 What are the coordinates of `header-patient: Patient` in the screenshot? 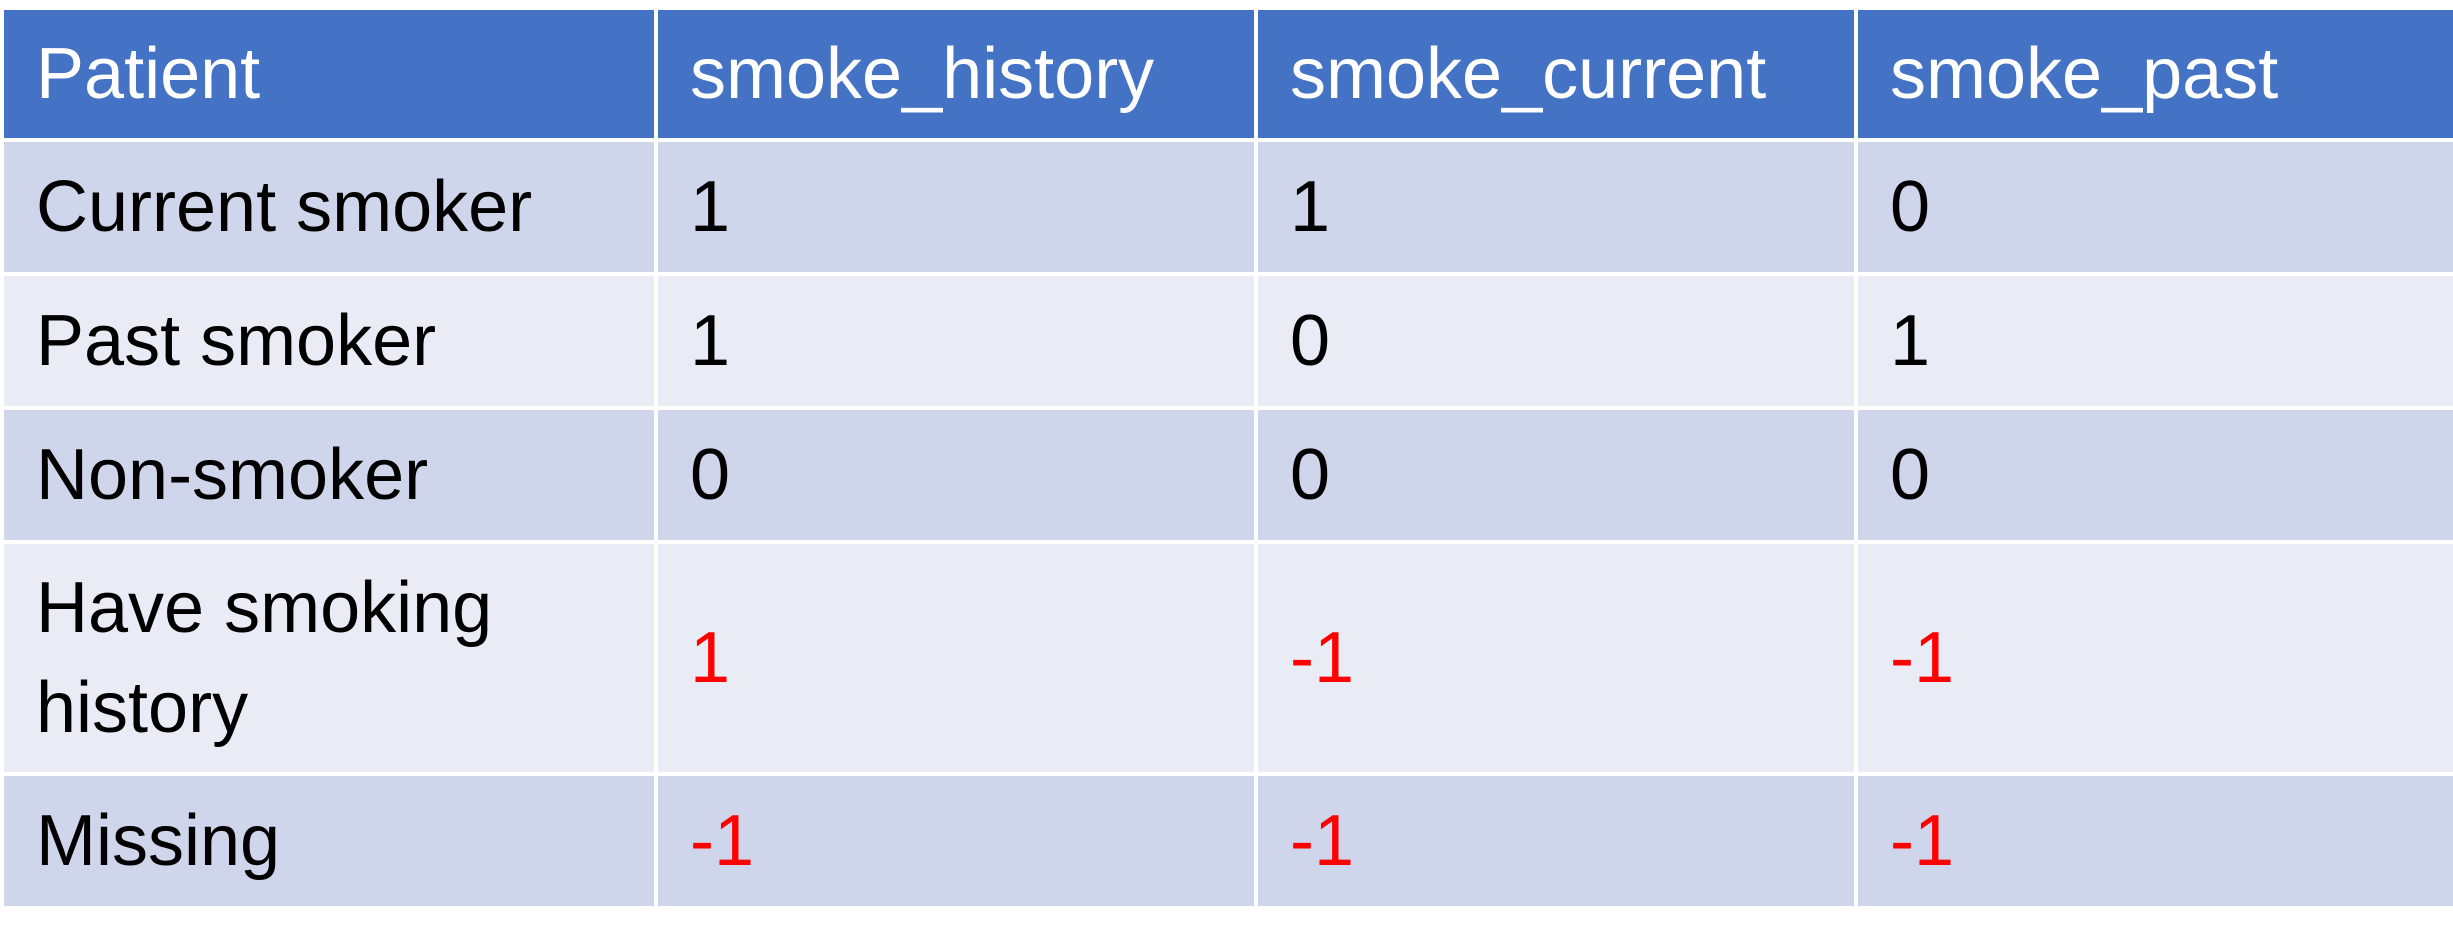 It's located at (329, 74).